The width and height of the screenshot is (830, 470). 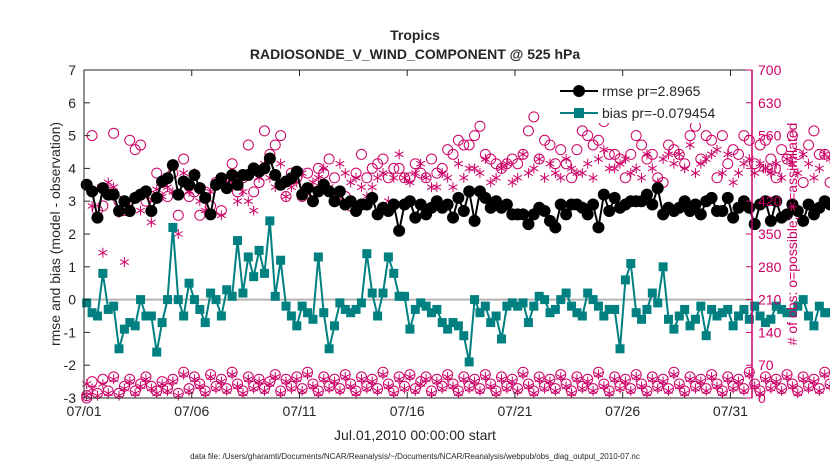 What do you see at coordinates (72, 168) in the screenshot?
I see `y-tick-label: 4` at bounding box center [72, 168].